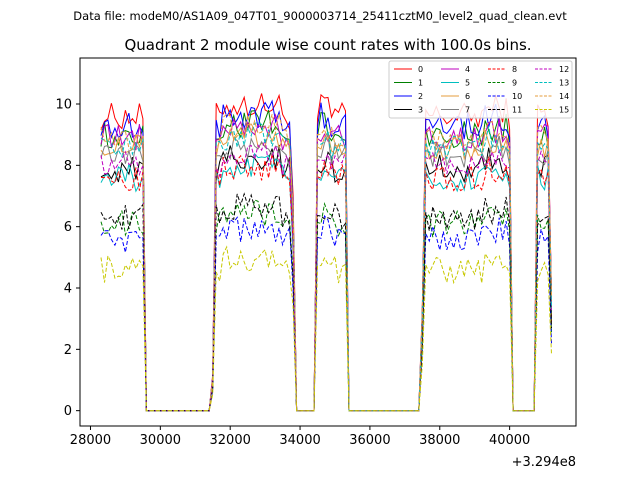 The image size is (640, 480). Describe the element at coordinates (68, 227) in the screenshot. I see `y-tick-label: 6` at that location.